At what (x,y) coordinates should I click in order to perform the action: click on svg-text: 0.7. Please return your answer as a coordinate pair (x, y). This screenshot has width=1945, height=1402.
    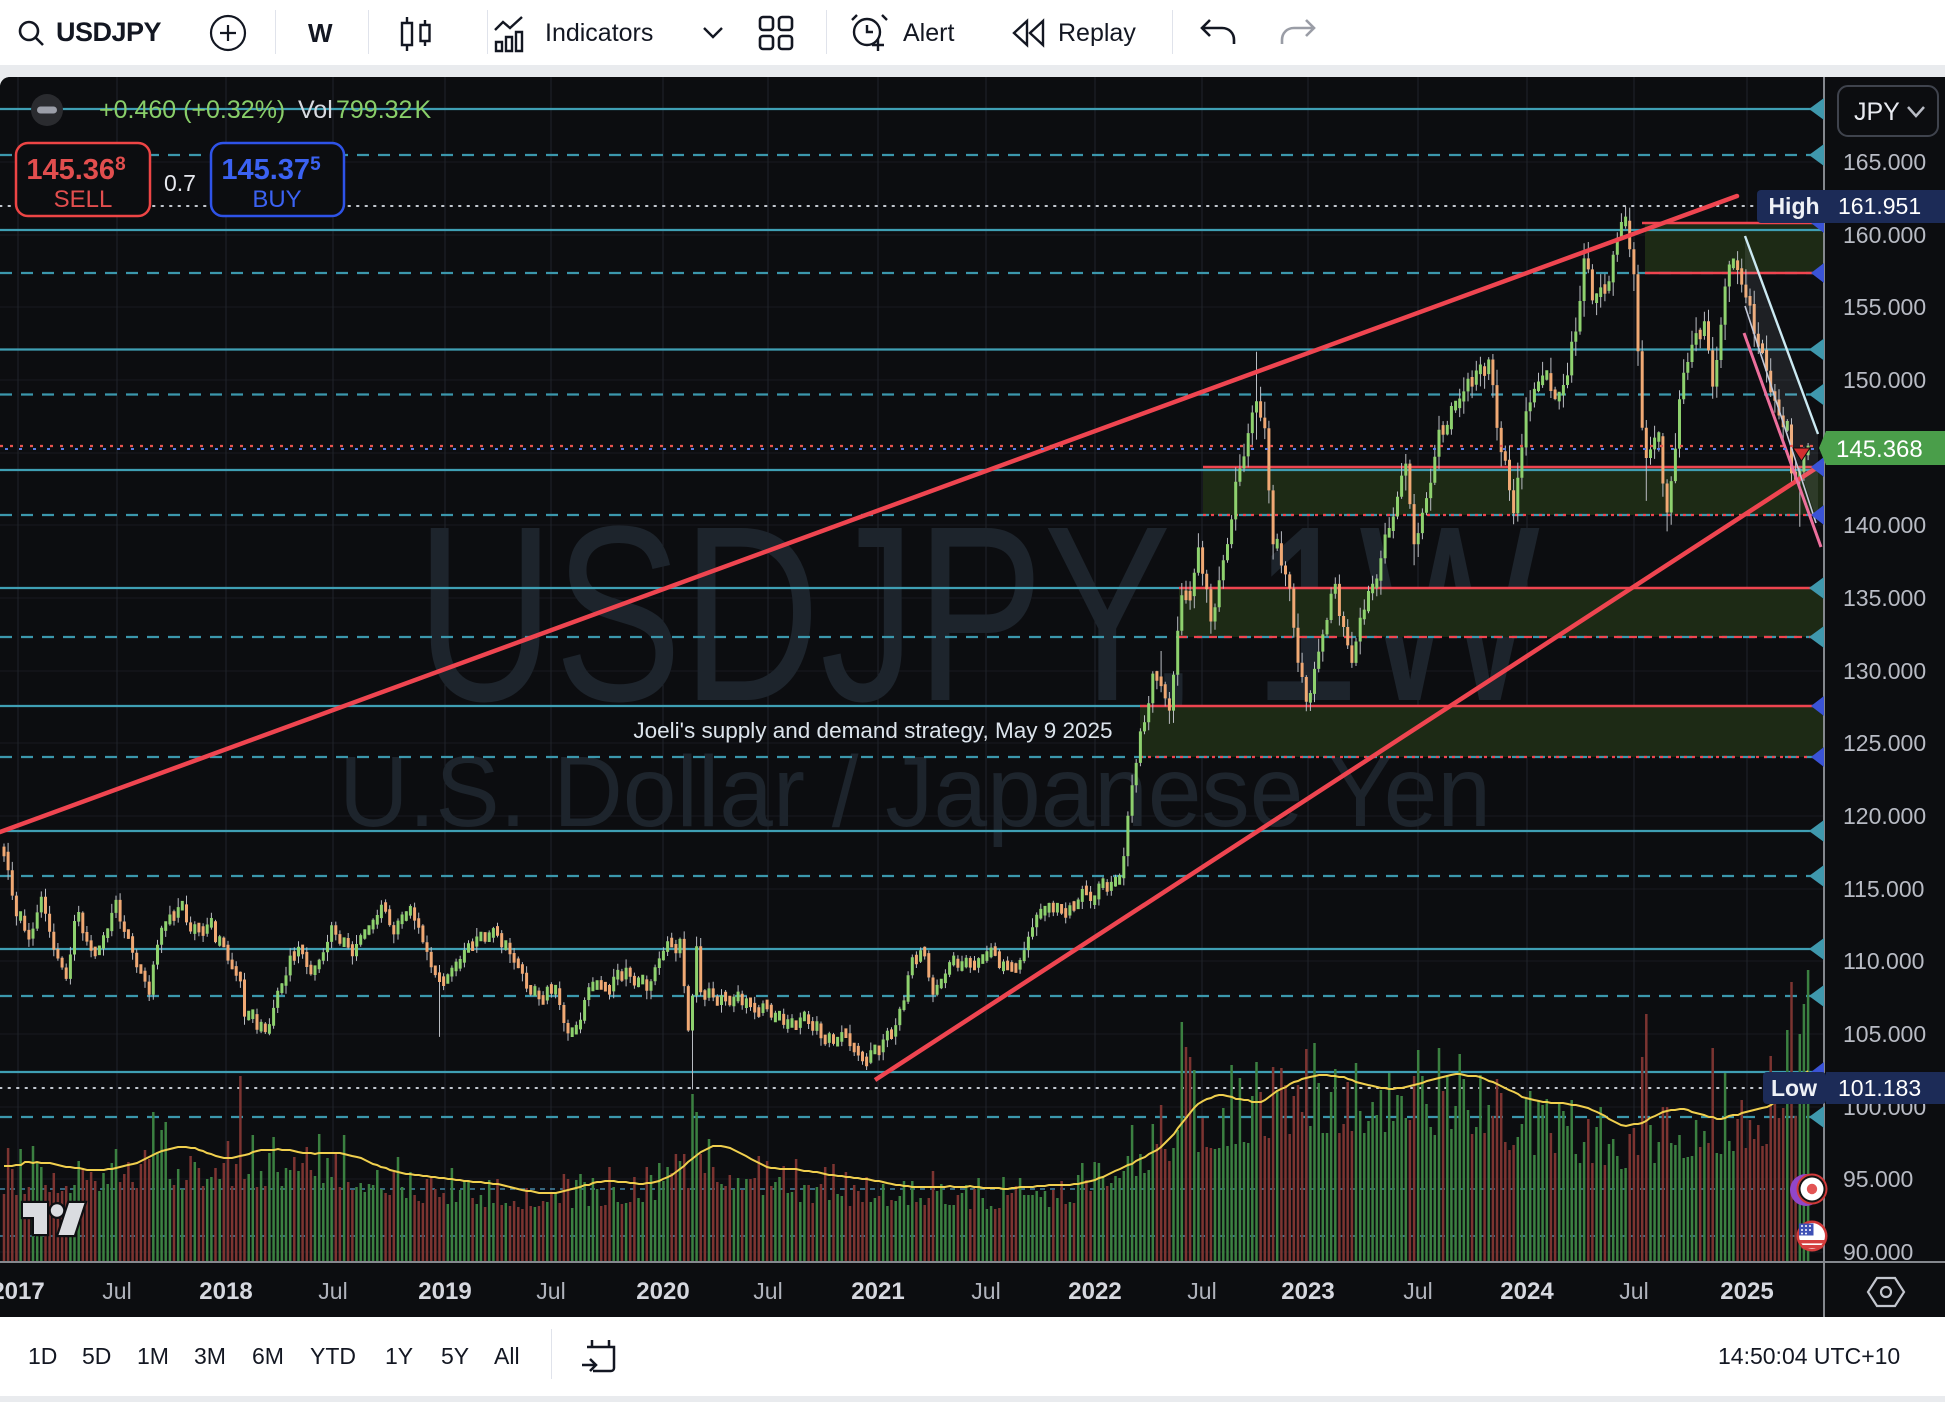
    Looking at the image, I should click on (180, 183).